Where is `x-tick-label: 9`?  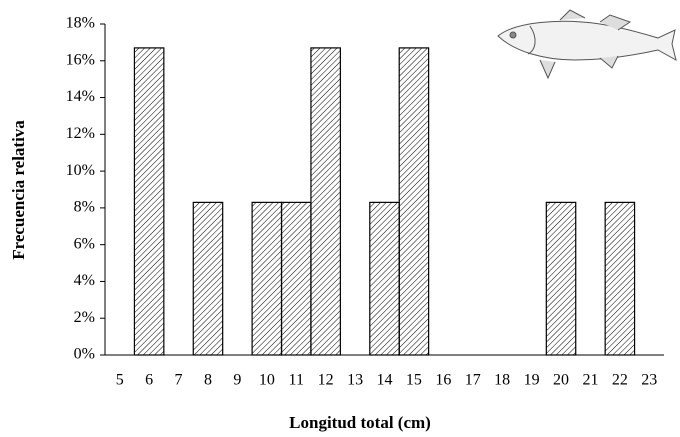 x-tick-label: 9 is located at coordinates (237, 380).